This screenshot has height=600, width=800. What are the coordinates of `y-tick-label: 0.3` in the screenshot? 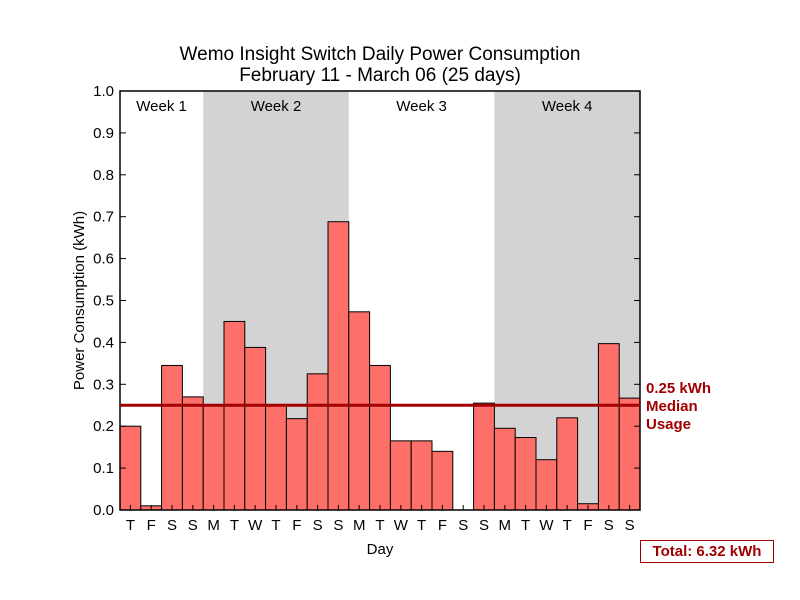 It's located at (103, 384).